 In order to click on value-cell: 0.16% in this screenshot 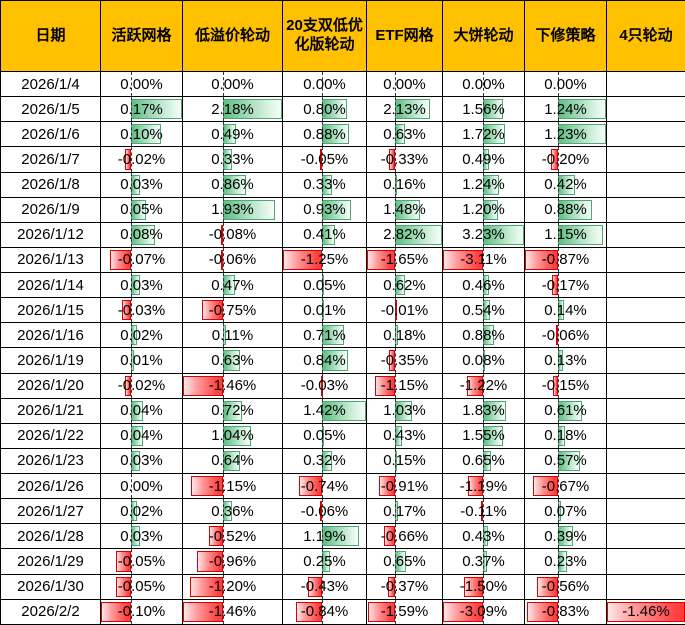, I will do `click(404, 184)`.